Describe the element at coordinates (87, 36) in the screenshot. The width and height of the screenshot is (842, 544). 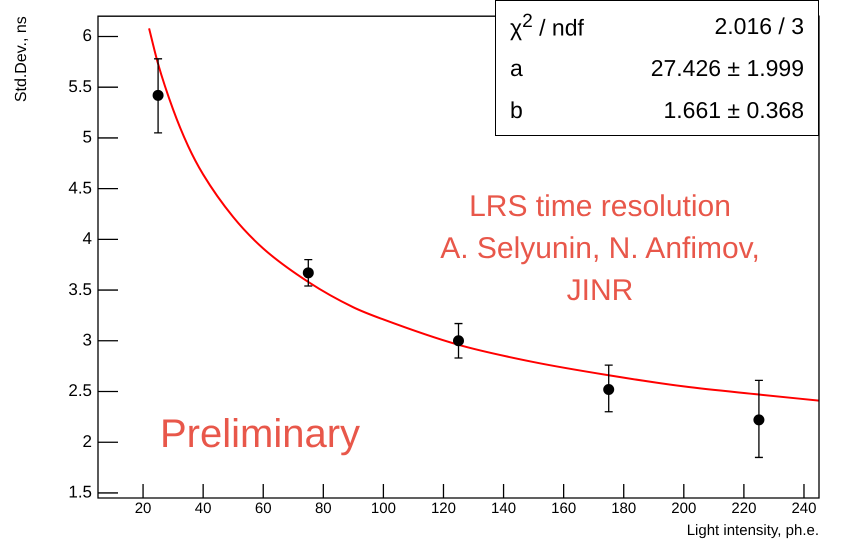
I see `y-tick-label: 6` at that location.